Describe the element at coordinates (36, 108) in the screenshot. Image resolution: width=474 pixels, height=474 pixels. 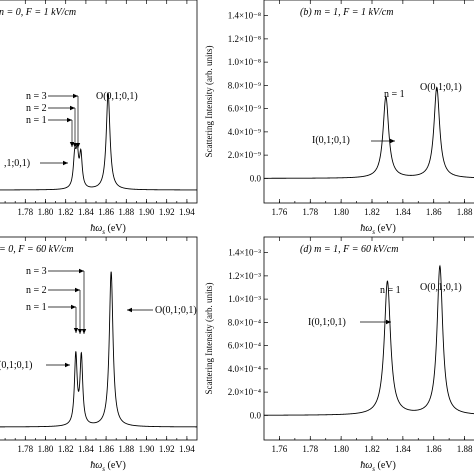
I see `annotation-n2: n = 2` at that location.